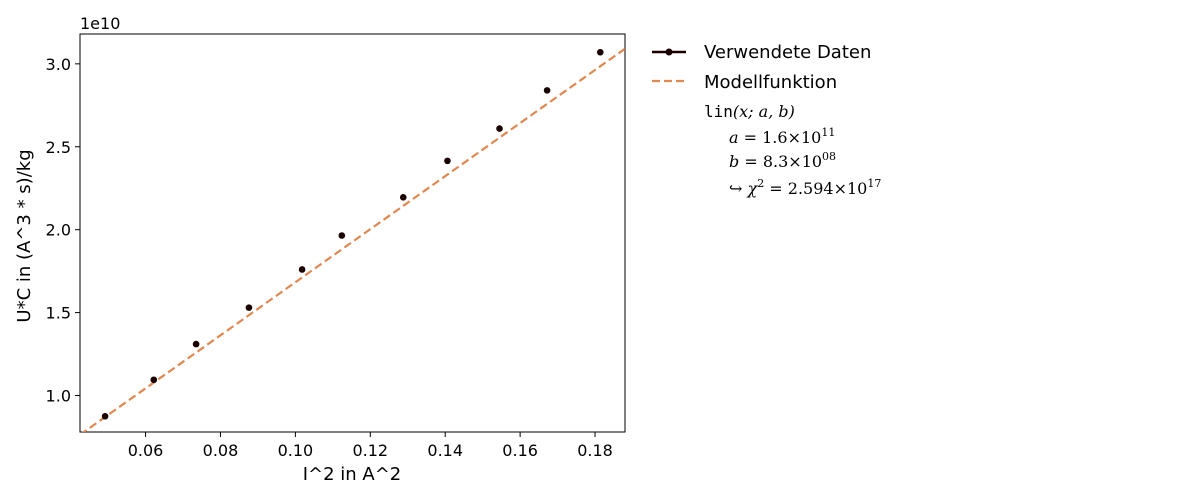 This screenshot has height=500, width=1200. I want to click on x-tick-label: 0.08, so click(221, 450).